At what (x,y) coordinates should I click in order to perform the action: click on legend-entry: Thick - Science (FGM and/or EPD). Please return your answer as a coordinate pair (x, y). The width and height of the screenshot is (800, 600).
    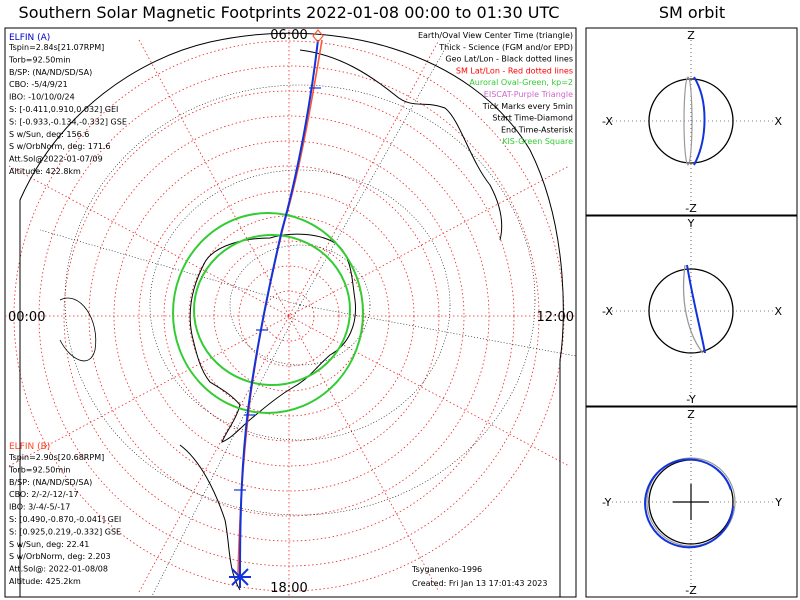
    Looking at the image, I should click on (505, 47).